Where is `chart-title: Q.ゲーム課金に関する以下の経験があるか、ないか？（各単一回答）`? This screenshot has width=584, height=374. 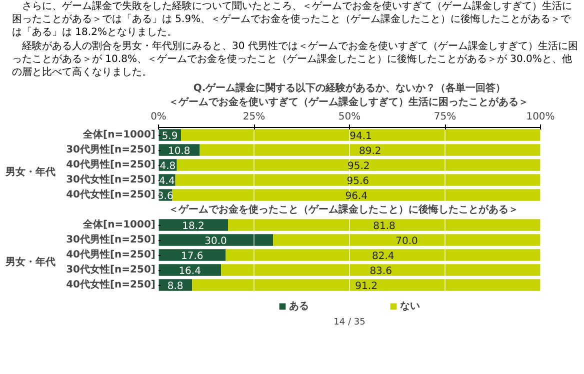 chart-title: Q.ゲーム課金に関する以下の経験があるか、ないか？（各単一回答） is located at coordinates (349, 88).